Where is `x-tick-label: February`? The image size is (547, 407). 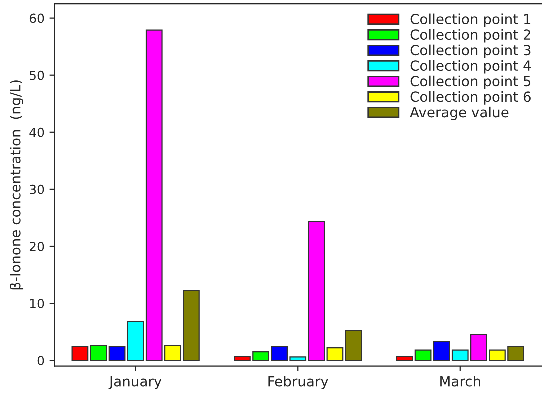 x-tick-label: February is located at coordinates (298, 383).